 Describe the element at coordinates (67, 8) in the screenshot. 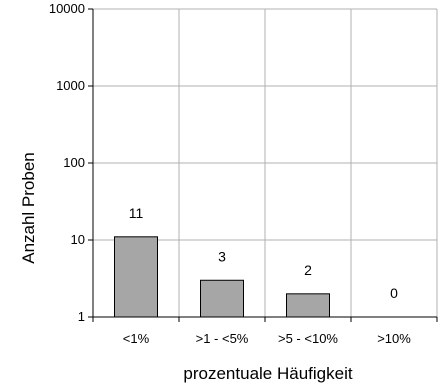

I see `y-tick-label: 10000` at that location.